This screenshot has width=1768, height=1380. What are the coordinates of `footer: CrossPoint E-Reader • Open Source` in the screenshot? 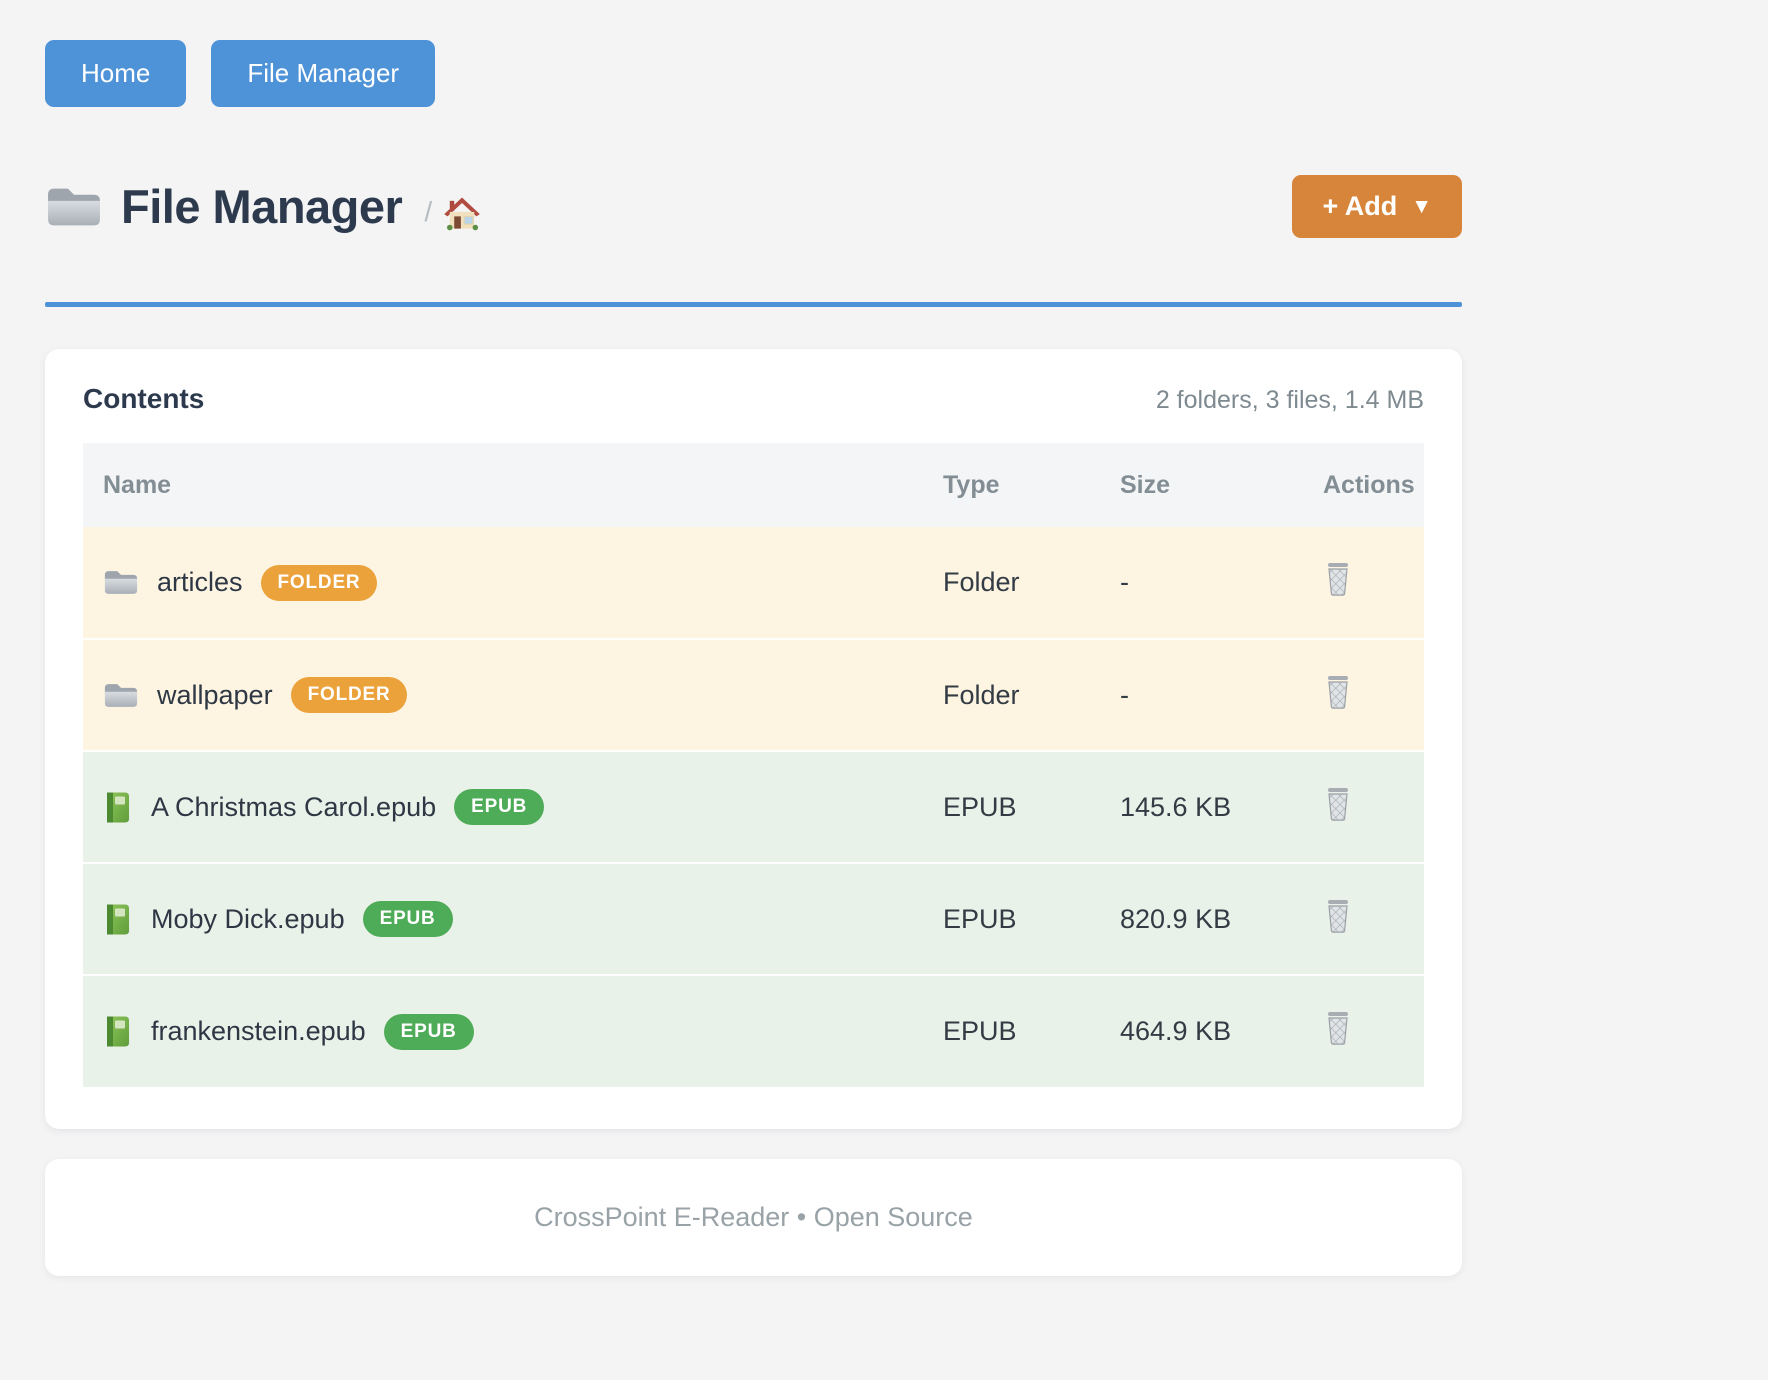 It's located at (753, 1217).